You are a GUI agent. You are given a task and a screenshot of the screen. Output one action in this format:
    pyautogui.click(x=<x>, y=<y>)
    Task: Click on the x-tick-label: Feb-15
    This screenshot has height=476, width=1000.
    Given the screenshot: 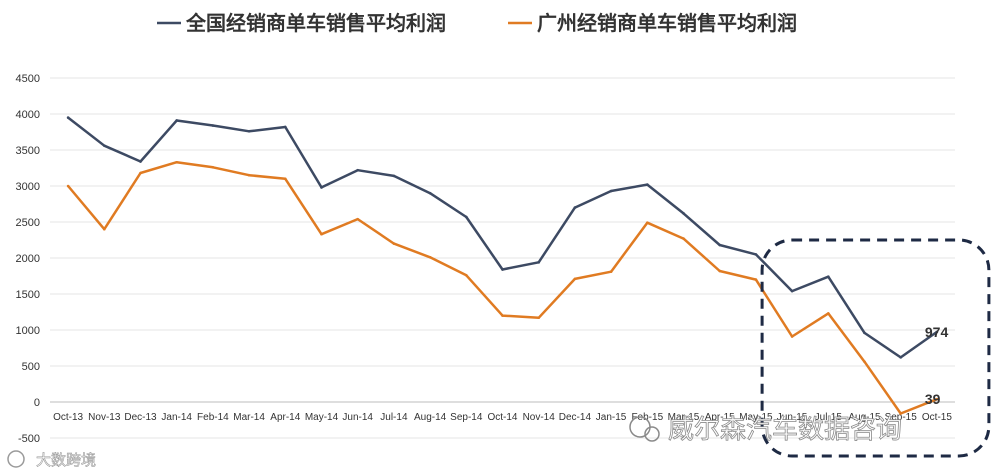 What is the action you would take?
    pyautogui.click(x=647, y=417)
    